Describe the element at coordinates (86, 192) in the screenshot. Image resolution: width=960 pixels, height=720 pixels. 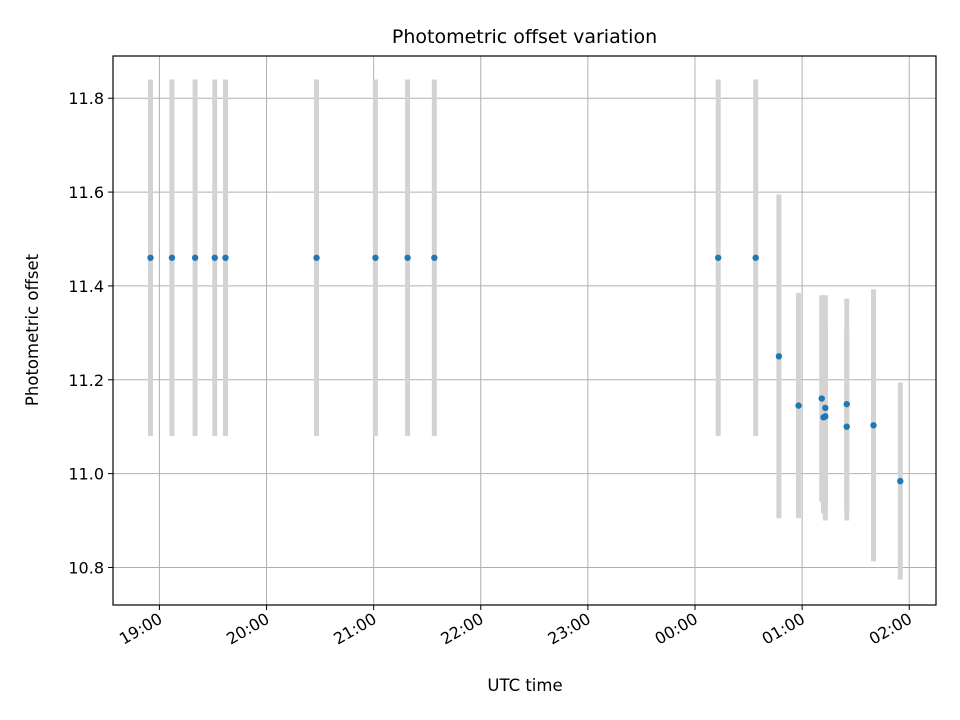
I see `y-tick-label: 11.6` at that location.